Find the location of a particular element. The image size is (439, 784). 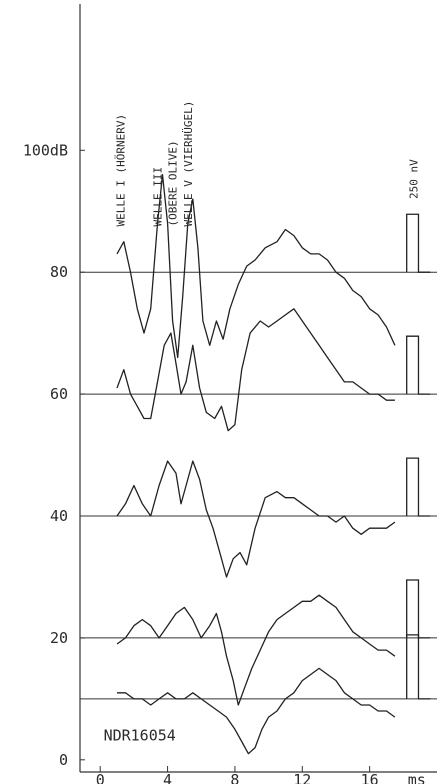

y-tick-label: 80 is located at coordinates (59, 272).